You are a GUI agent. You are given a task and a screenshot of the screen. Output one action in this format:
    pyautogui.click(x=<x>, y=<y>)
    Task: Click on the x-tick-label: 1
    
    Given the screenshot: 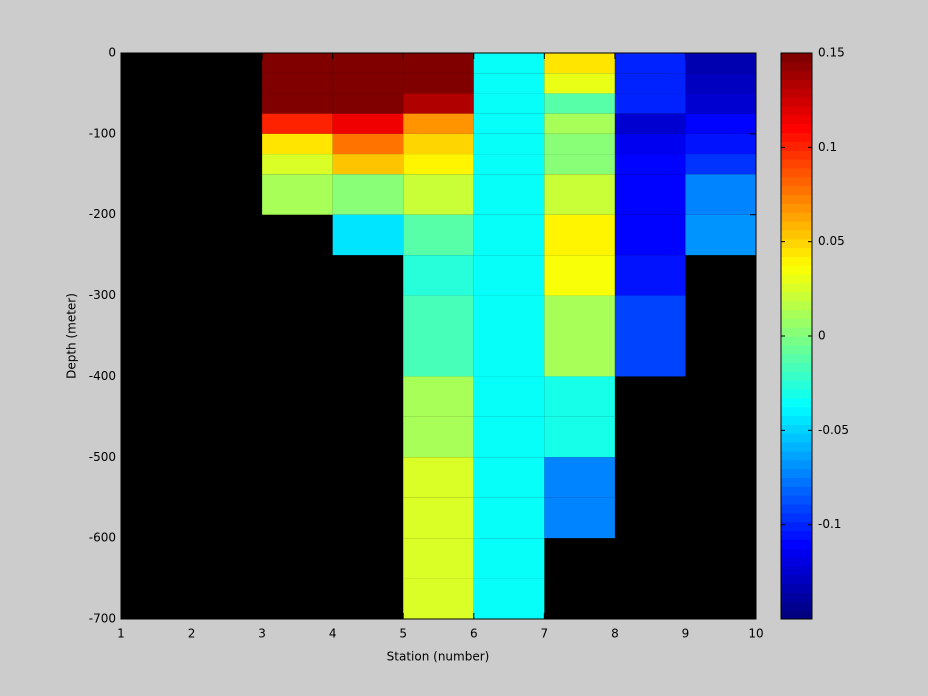 What is the action you would take?
    pyautogui.click(x=121, y=634)
    